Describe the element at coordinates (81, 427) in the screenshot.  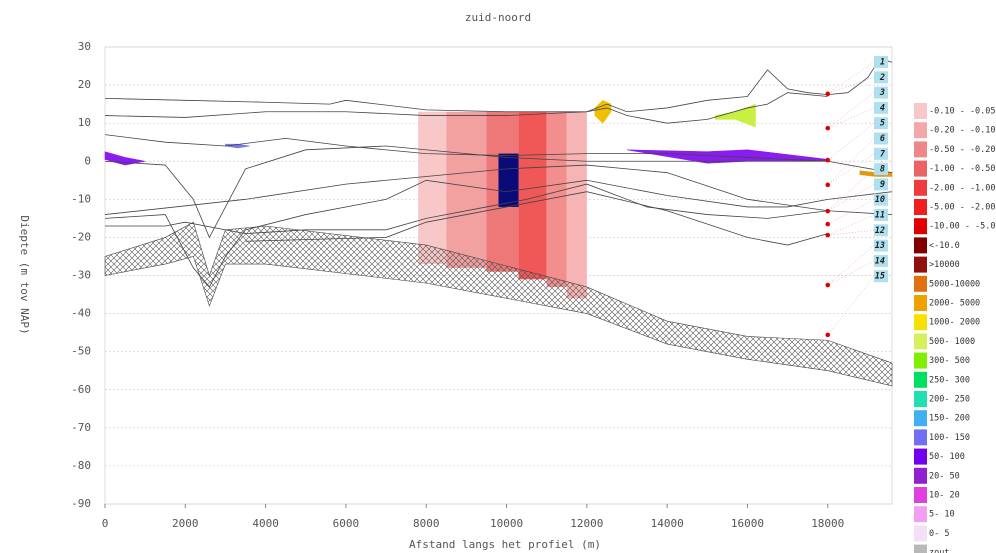
I see `y-tick-label: -70` at that location.